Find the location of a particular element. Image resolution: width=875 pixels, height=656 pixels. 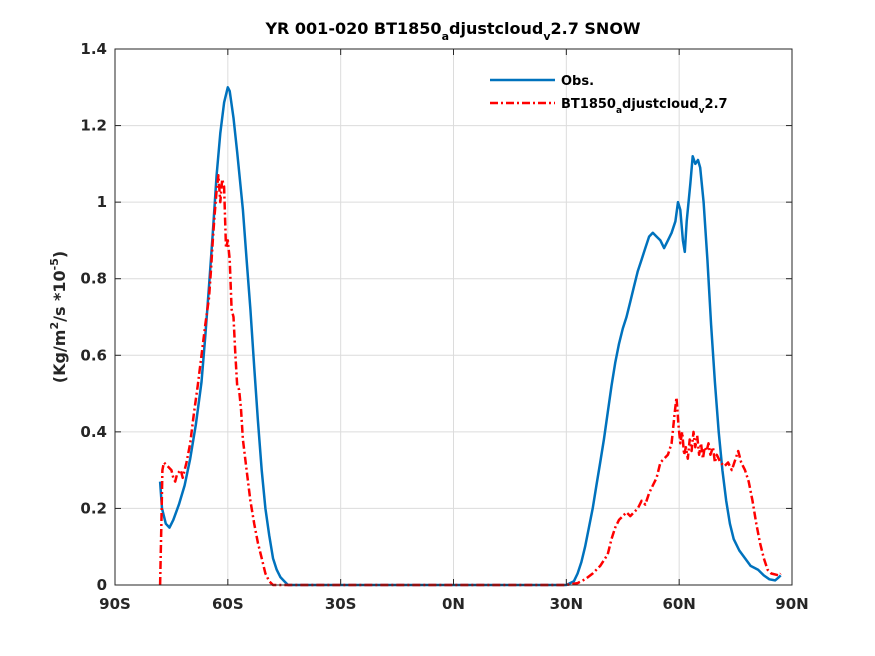

y-axis-label-prefix: (Kg/m is located at coordinates (59, 357).